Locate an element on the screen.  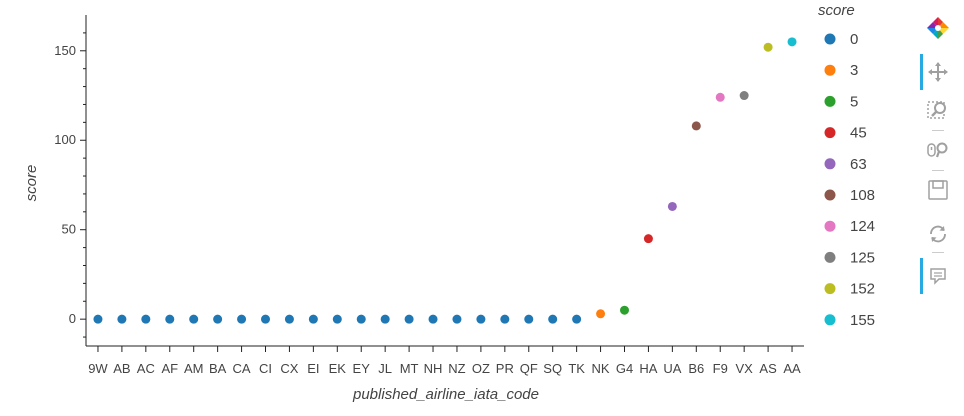
bokeh-logo is located at coordinates (938, 28).